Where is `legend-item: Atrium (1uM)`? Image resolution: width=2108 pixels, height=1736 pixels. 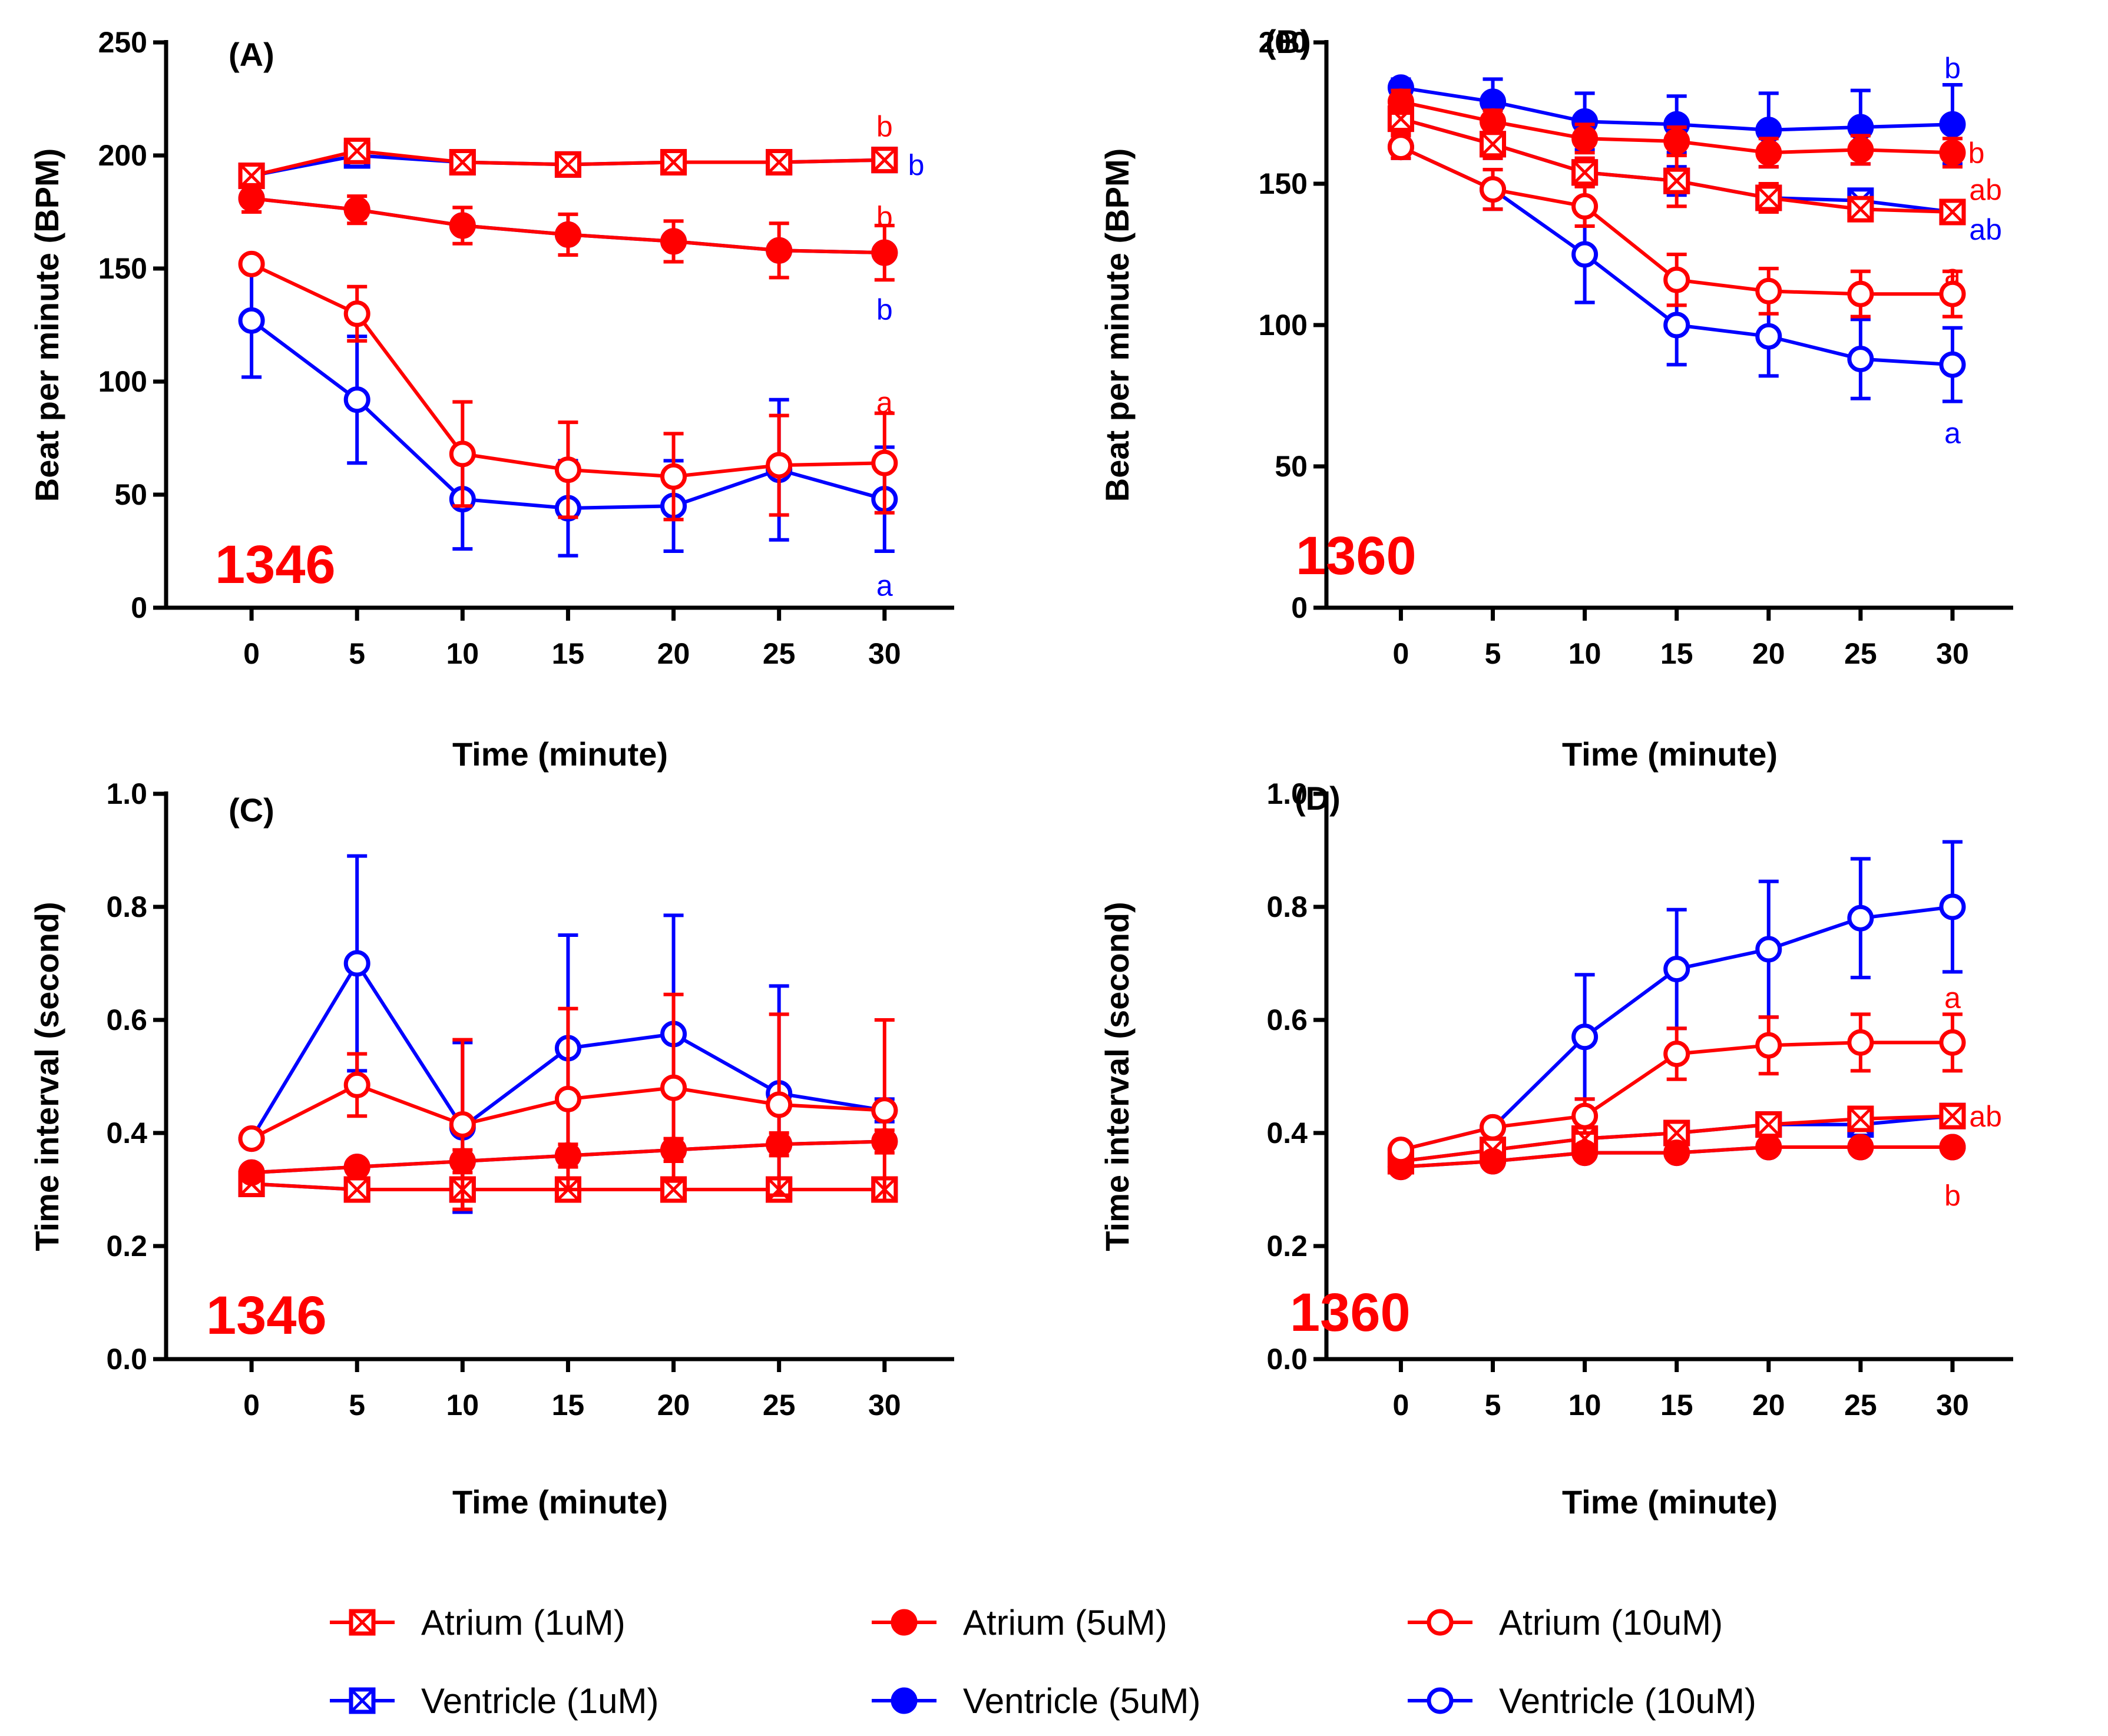 legend-item: Atrium (1uM) is located at coordinates (478, 1622).